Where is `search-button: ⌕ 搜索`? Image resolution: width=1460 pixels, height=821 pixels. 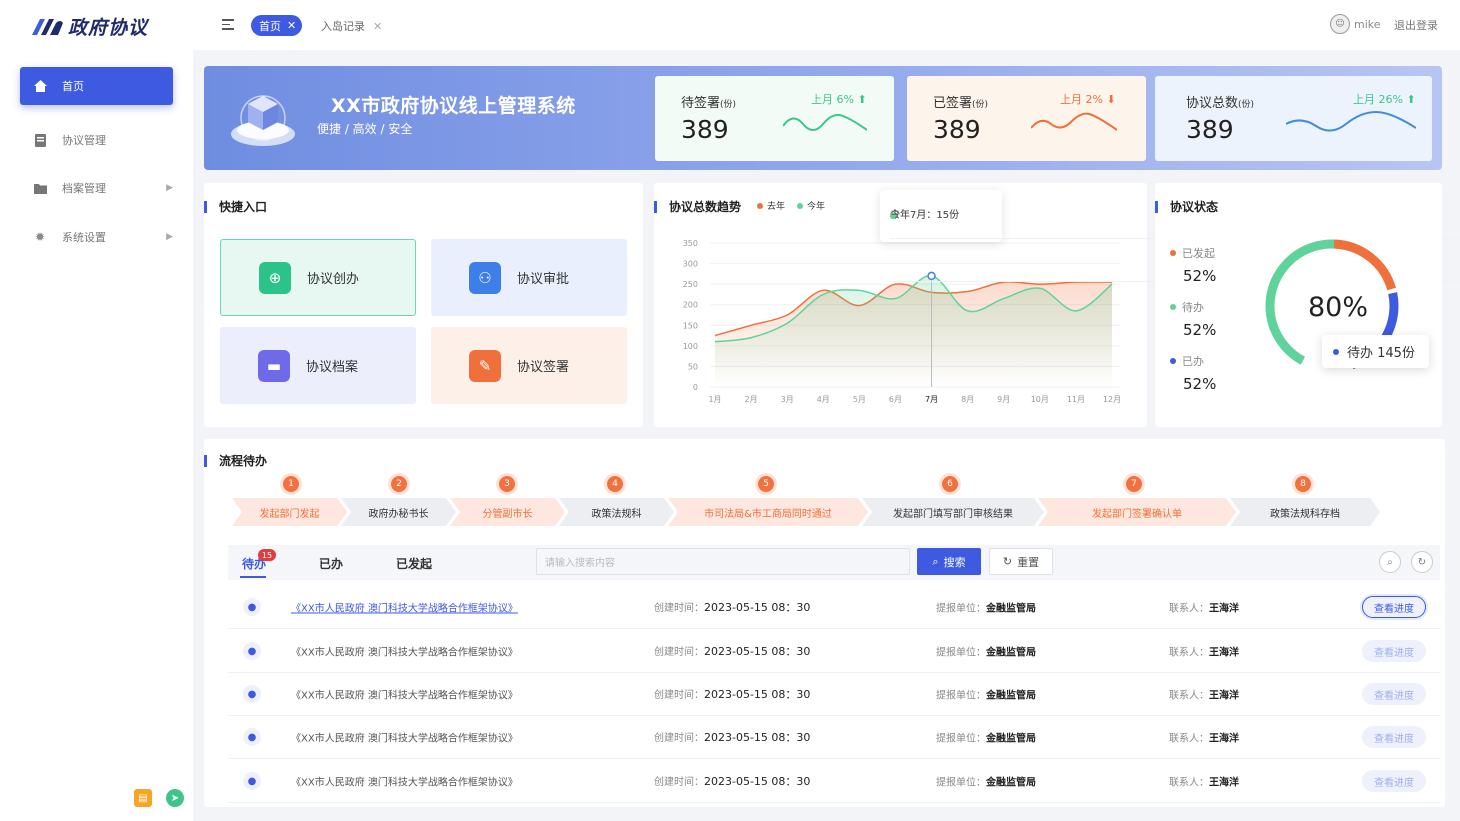
search-button: ⌕ 搜索 is located at coordinates (949, 561).